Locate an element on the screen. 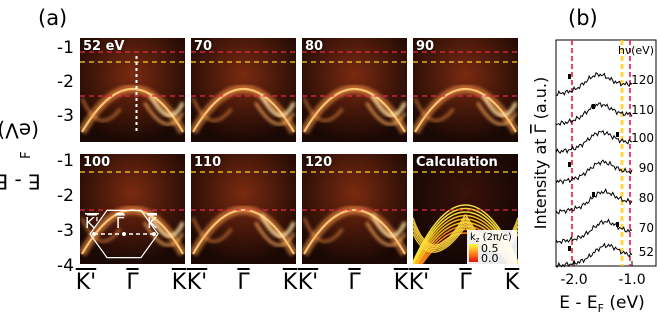  photon-energy-label: 52 eV is located at coordinates (104, 46).